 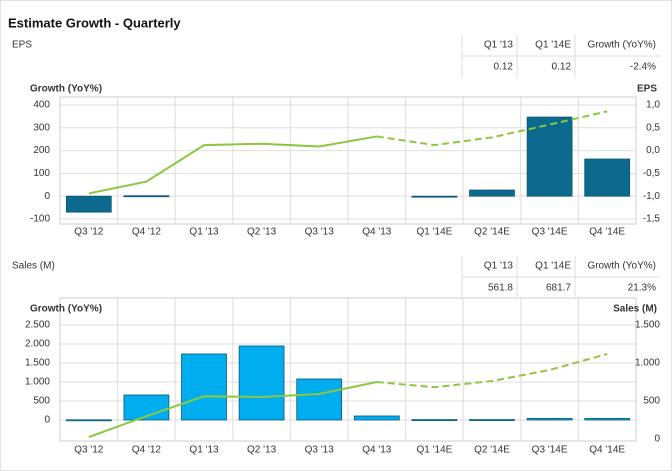 What do you see at coordinates (642, 288) in the screenshot?
I see `summary-value: 21.3%` at bounding box center [642, 288].